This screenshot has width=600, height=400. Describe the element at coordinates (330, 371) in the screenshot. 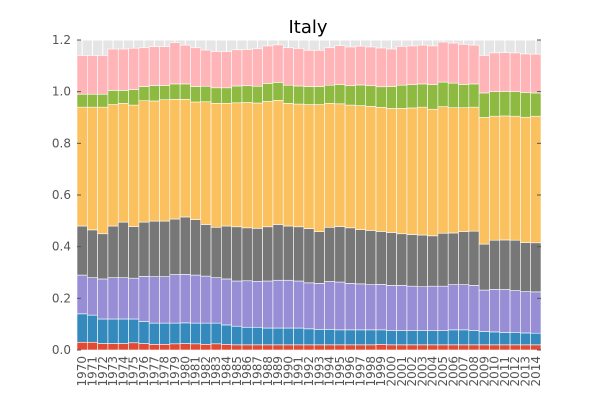

I see `x-tick-label: 1994` at that location.